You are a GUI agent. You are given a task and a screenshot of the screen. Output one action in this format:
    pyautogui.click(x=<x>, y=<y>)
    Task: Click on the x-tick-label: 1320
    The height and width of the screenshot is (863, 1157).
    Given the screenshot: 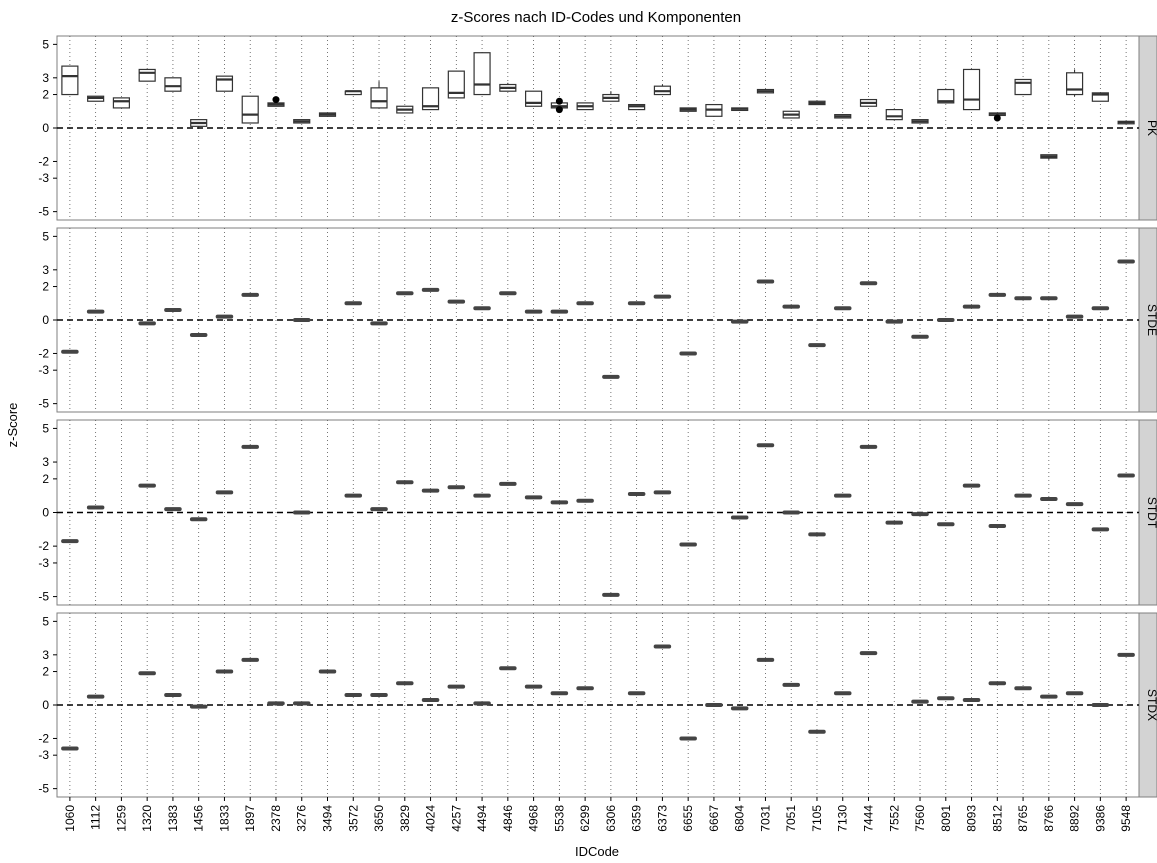 What is the action you would take?
    pyautogui.click(x=147, y=818)
    